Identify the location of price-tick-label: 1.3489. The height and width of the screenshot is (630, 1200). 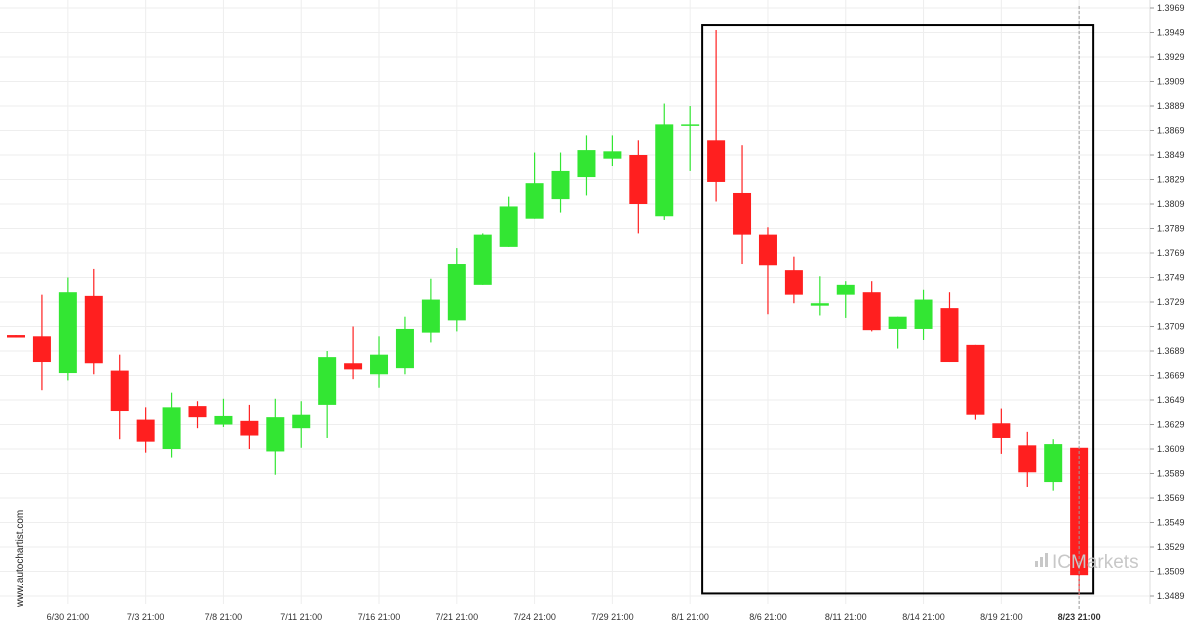
(1171, 596).